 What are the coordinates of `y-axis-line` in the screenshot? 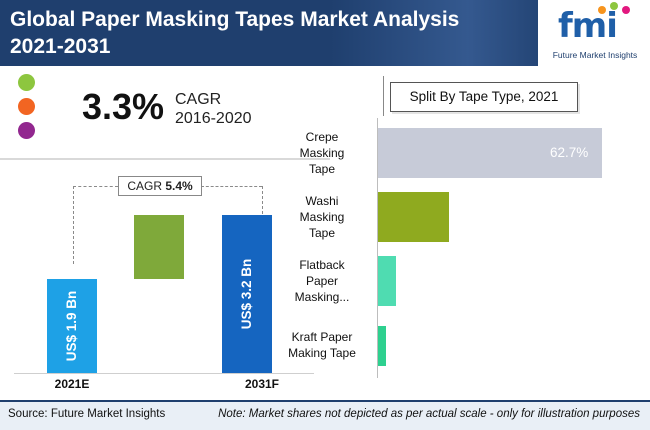 It's located at (377, 248).